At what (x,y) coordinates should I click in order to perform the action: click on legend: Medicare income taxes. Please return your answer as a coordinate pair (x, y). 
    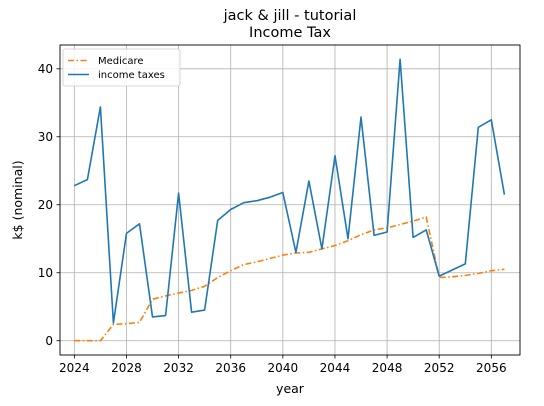
    Looking at the image, I should click on (121, 67).